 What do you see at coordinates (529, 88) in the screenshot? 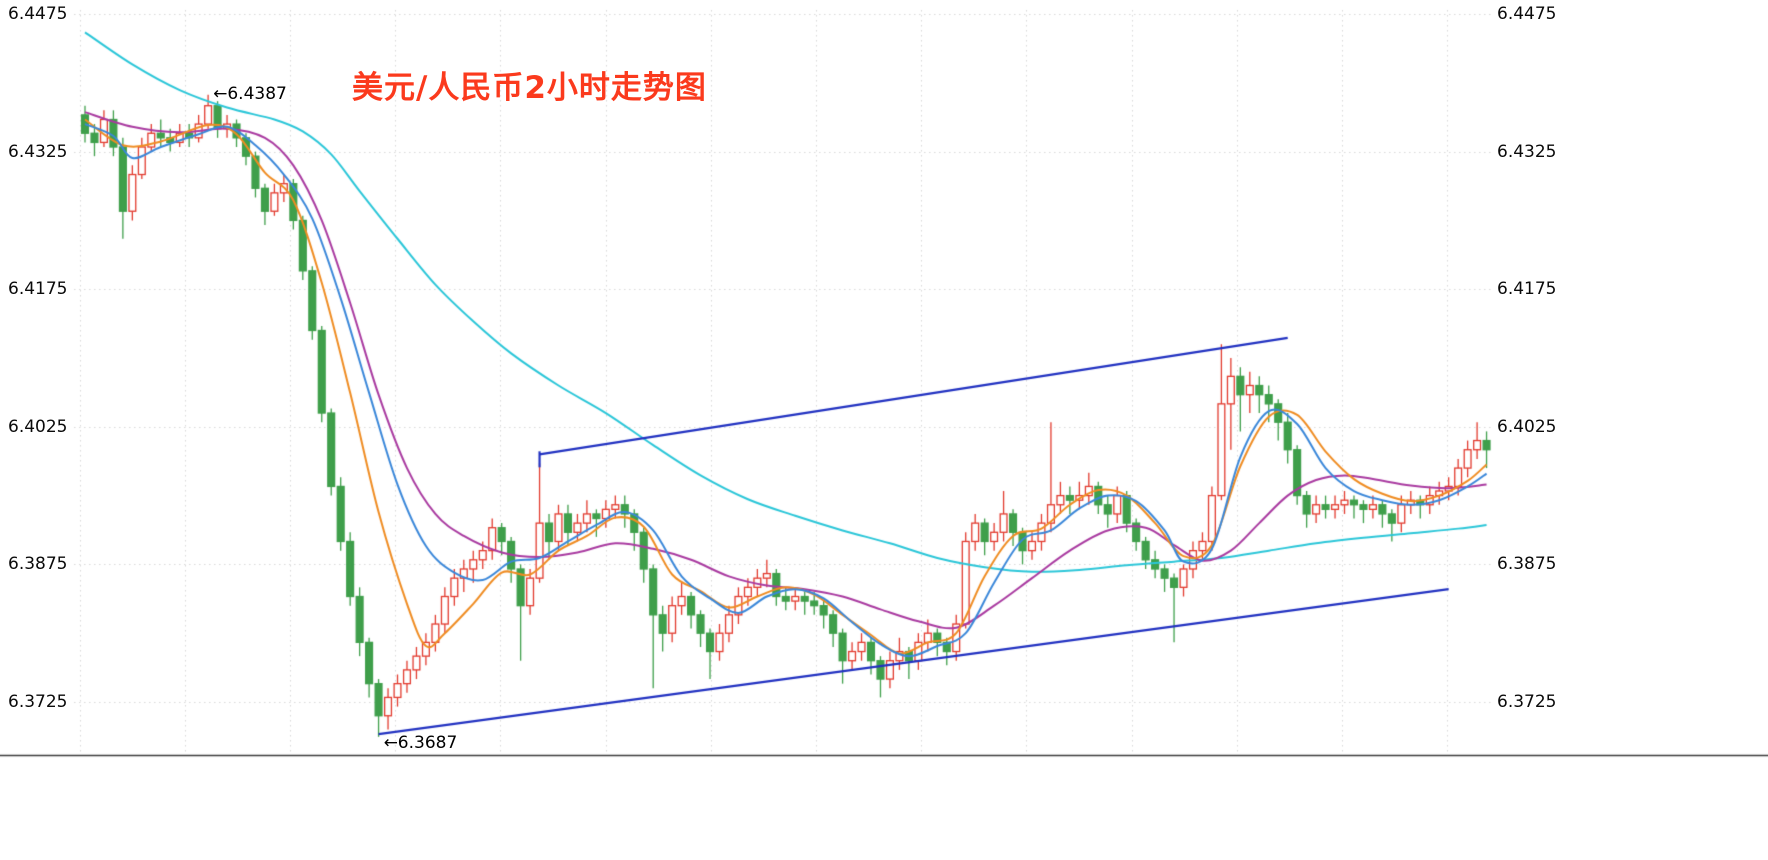
I see `chart-title: 美元/人民币2小时走势图` at bounding box center [529, 88].